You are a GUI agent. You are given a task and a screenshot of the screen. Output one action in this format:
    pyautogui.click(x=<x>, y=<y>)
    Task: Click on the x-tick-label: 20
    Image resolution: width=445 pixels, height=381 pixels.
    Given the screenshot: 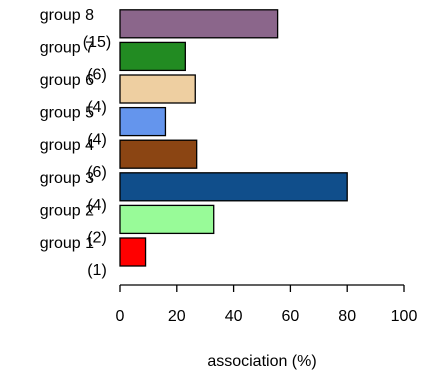 What is the action you would take?
    pyautogui.click(x=177, y=316)
    